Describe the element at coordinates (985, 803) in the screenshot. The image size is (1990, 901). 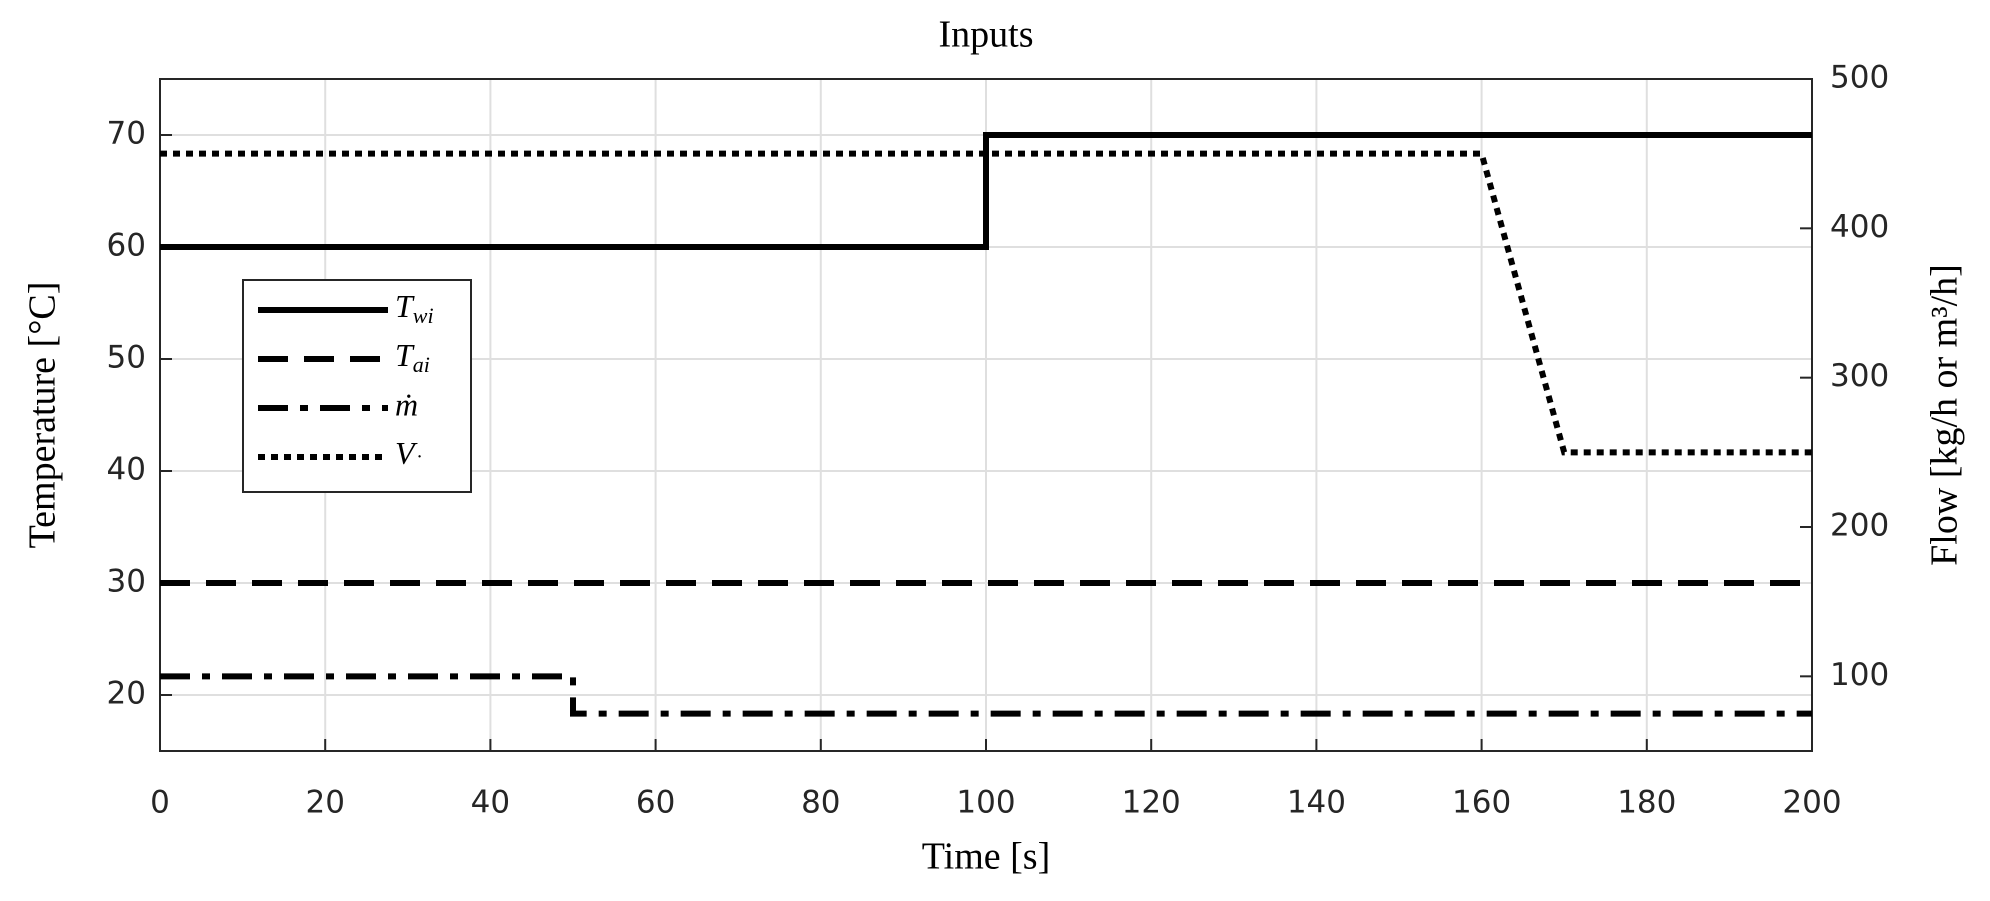
I see `x-tick-label: 100` at that location.